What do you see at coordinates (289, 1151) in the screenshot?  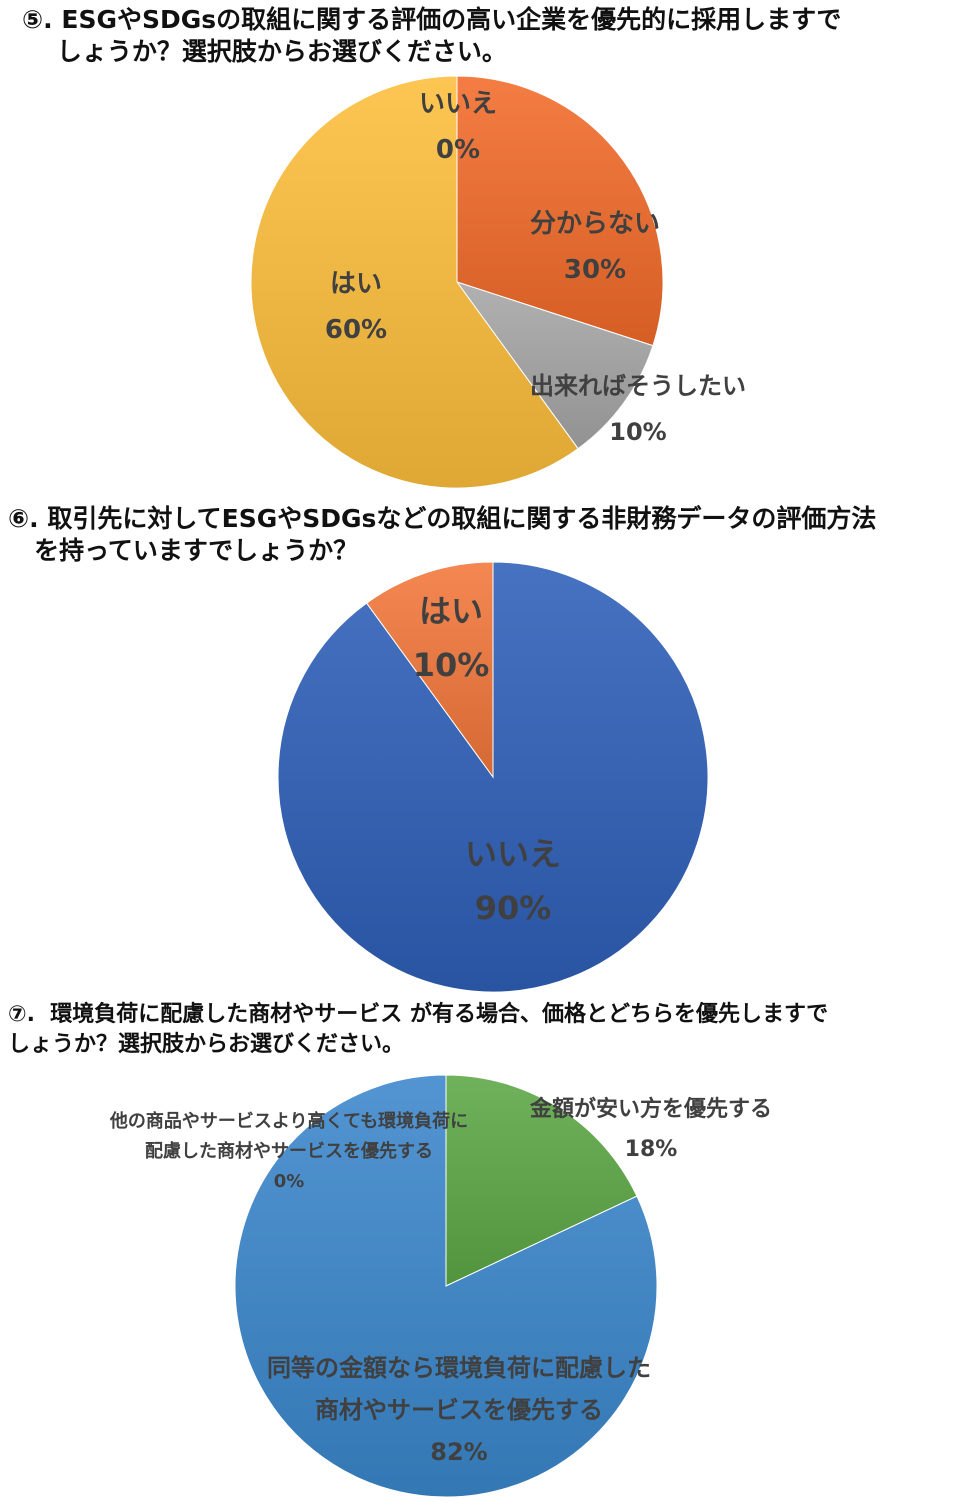 I see `q7-category-label-2: 配慮した商材やサービスを優先する` at bounding box center [289, 1151].